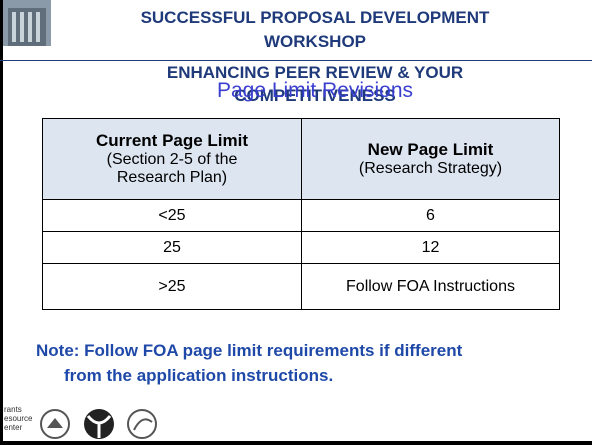 This screenshot has width=592, height=445. Describe the element at coordinates (315, 17) in the screenshot. I see `header-title-1: SUCCESSFUL PROPOSAL DEVELOPMENT` at that location.